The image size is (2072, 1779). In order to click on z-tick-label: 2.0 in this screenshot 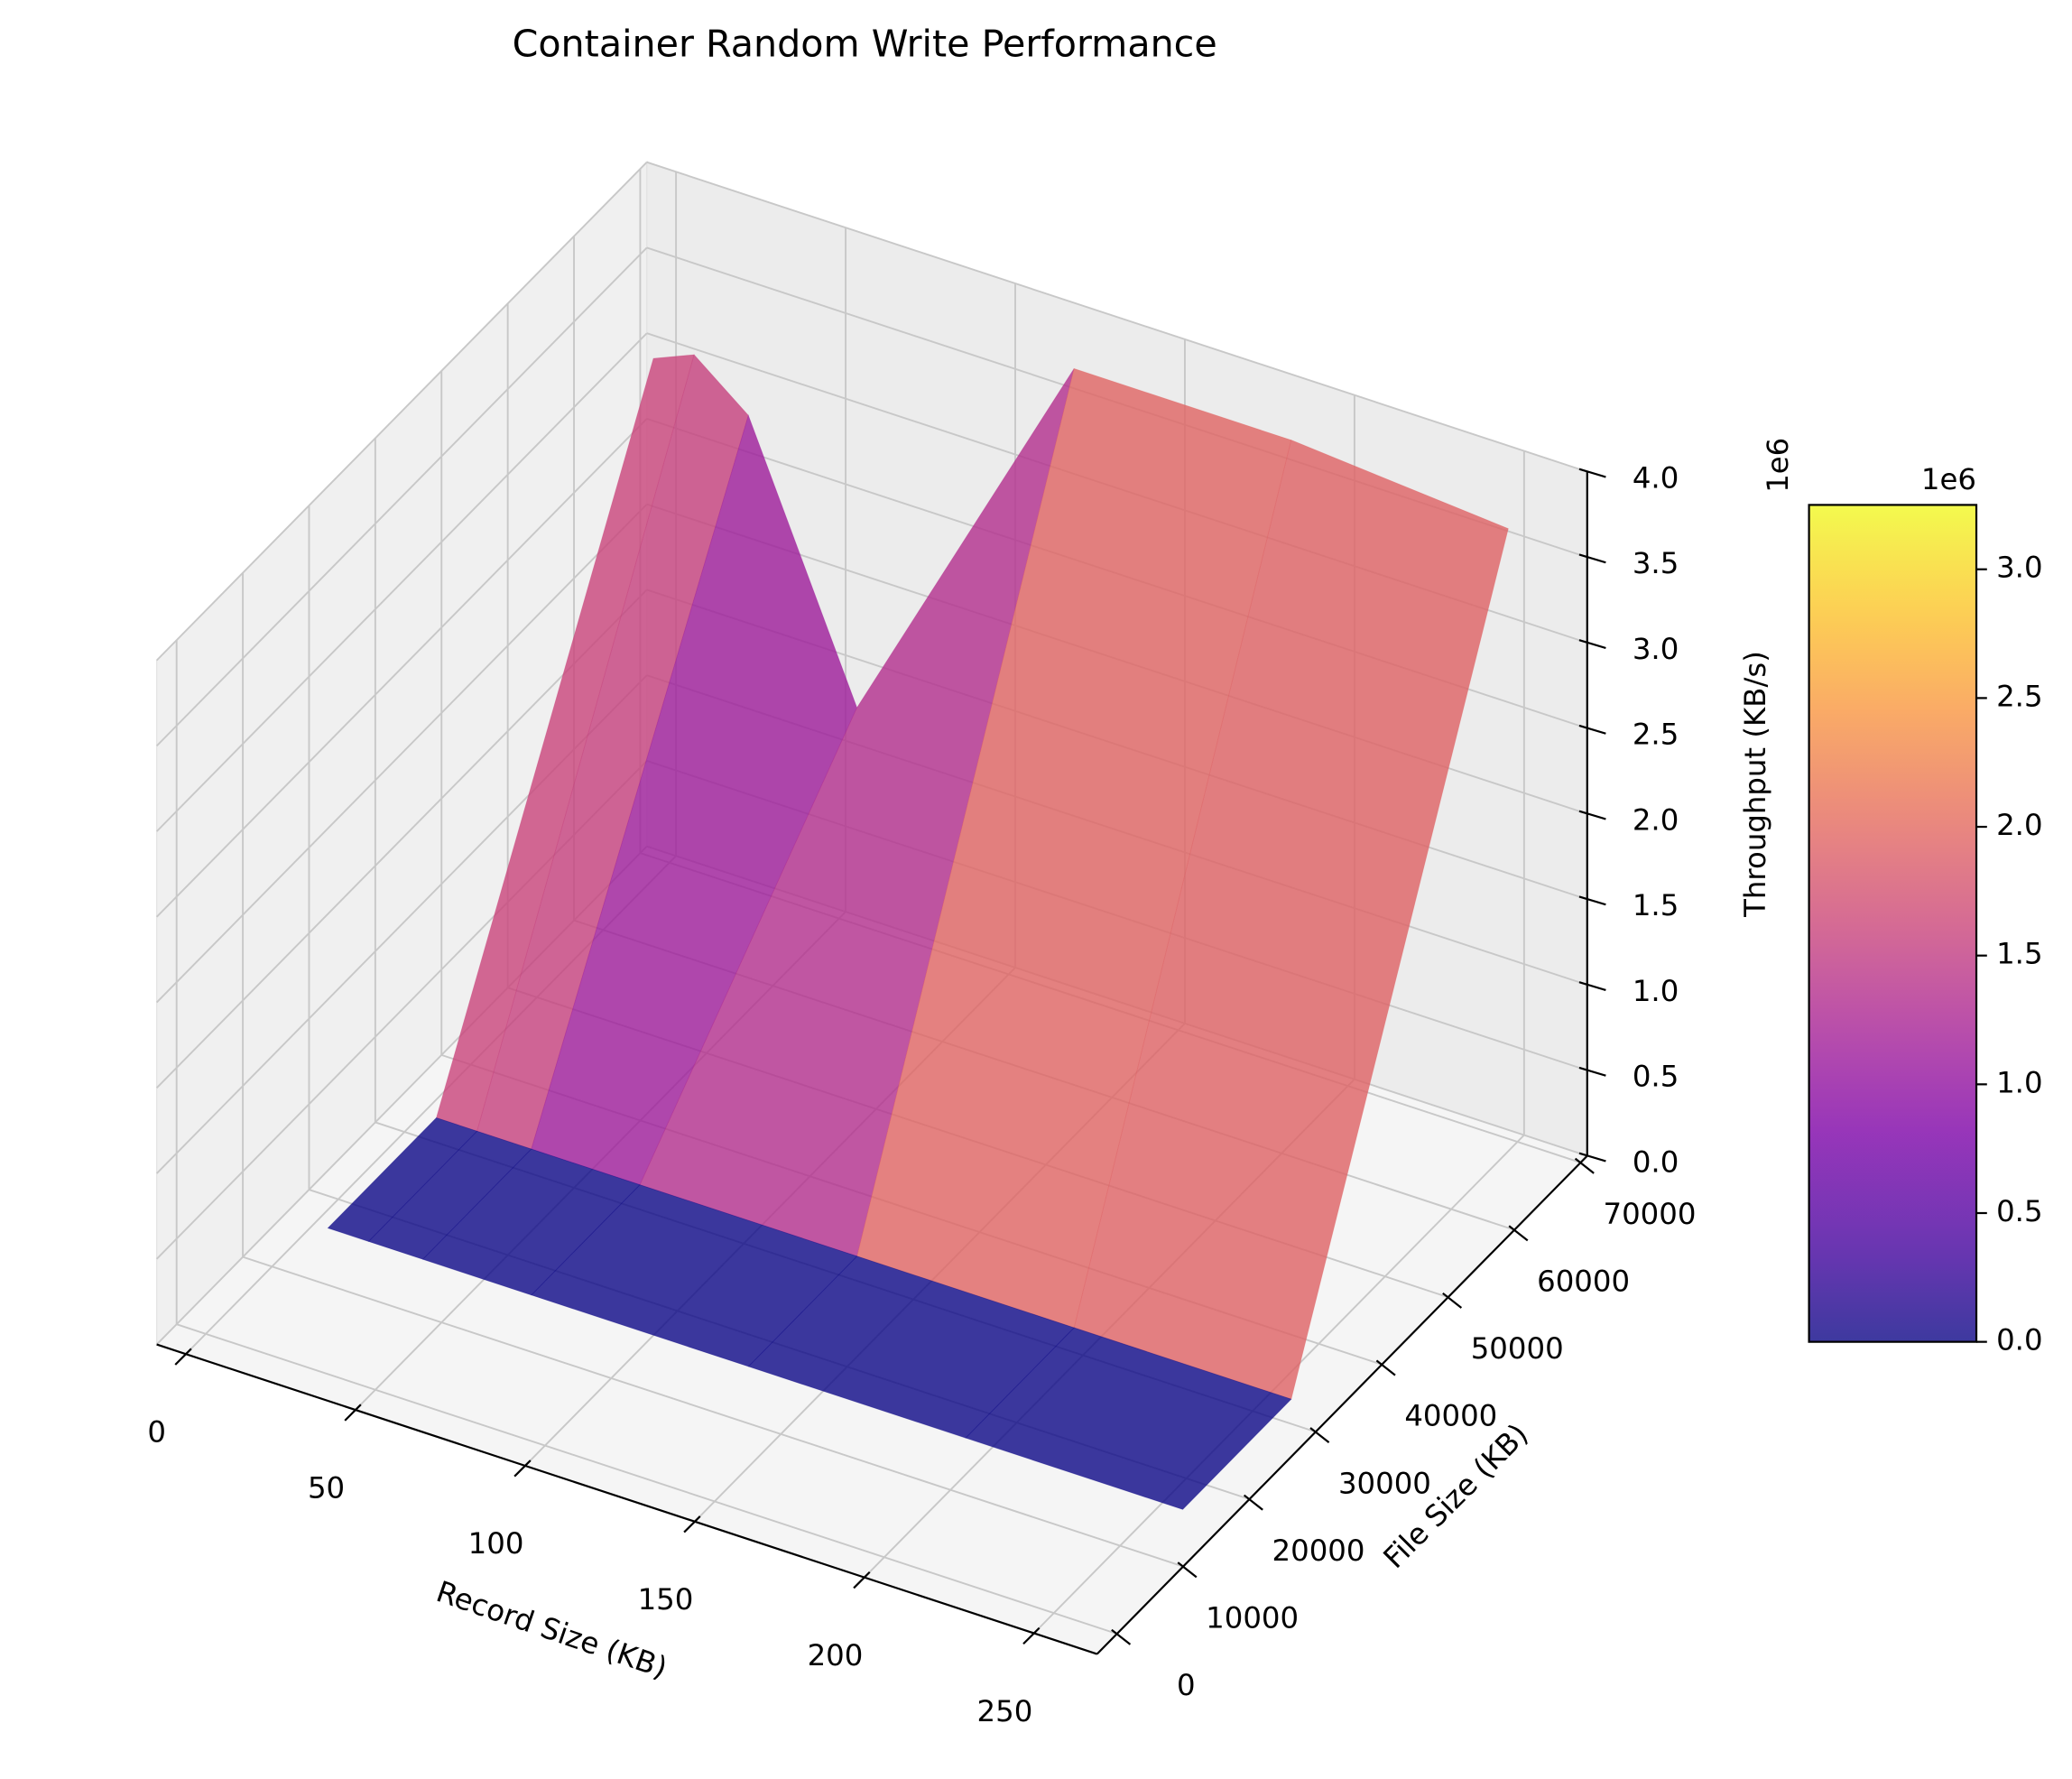, I will do `click(1656, 820)`.